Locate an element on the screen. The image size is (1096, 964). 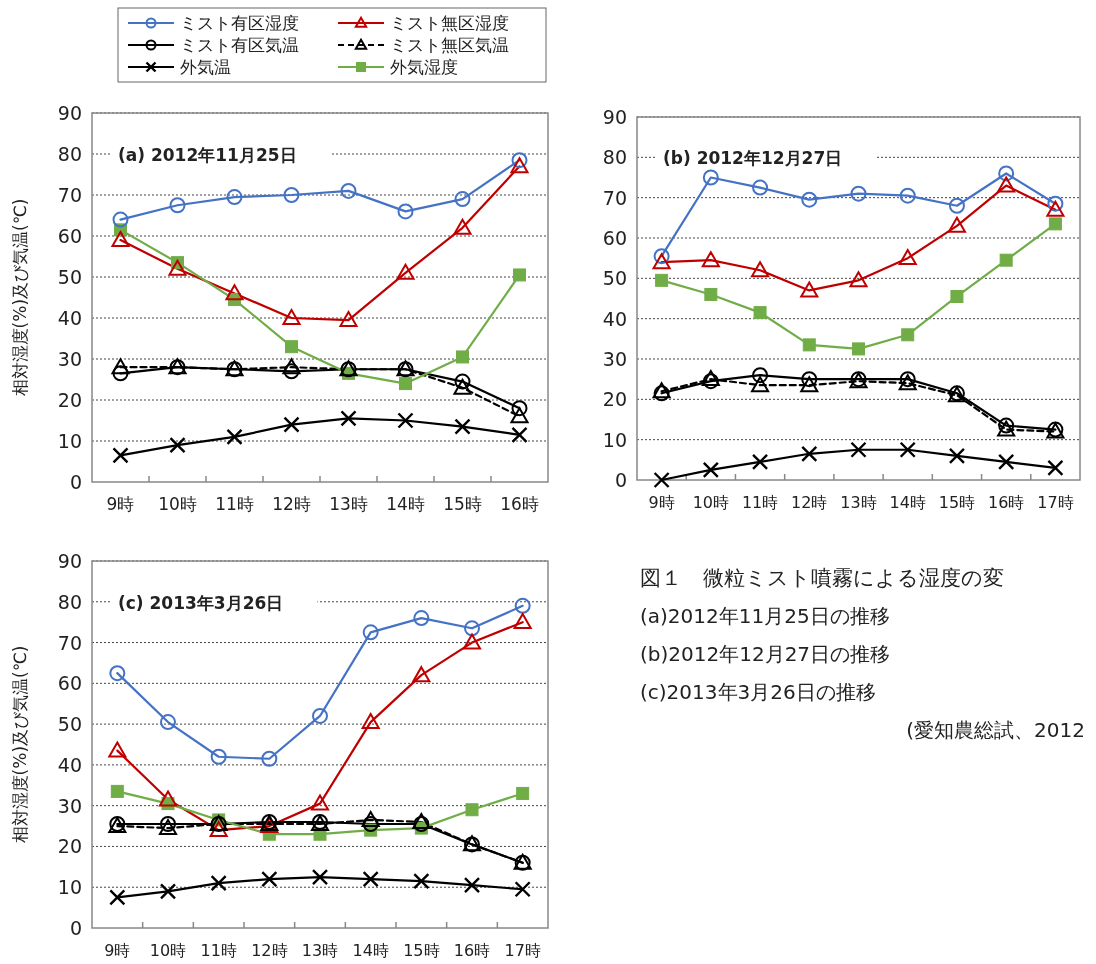
text: (a)2012年11月25日の推移 is located at coordinates (765, 616).